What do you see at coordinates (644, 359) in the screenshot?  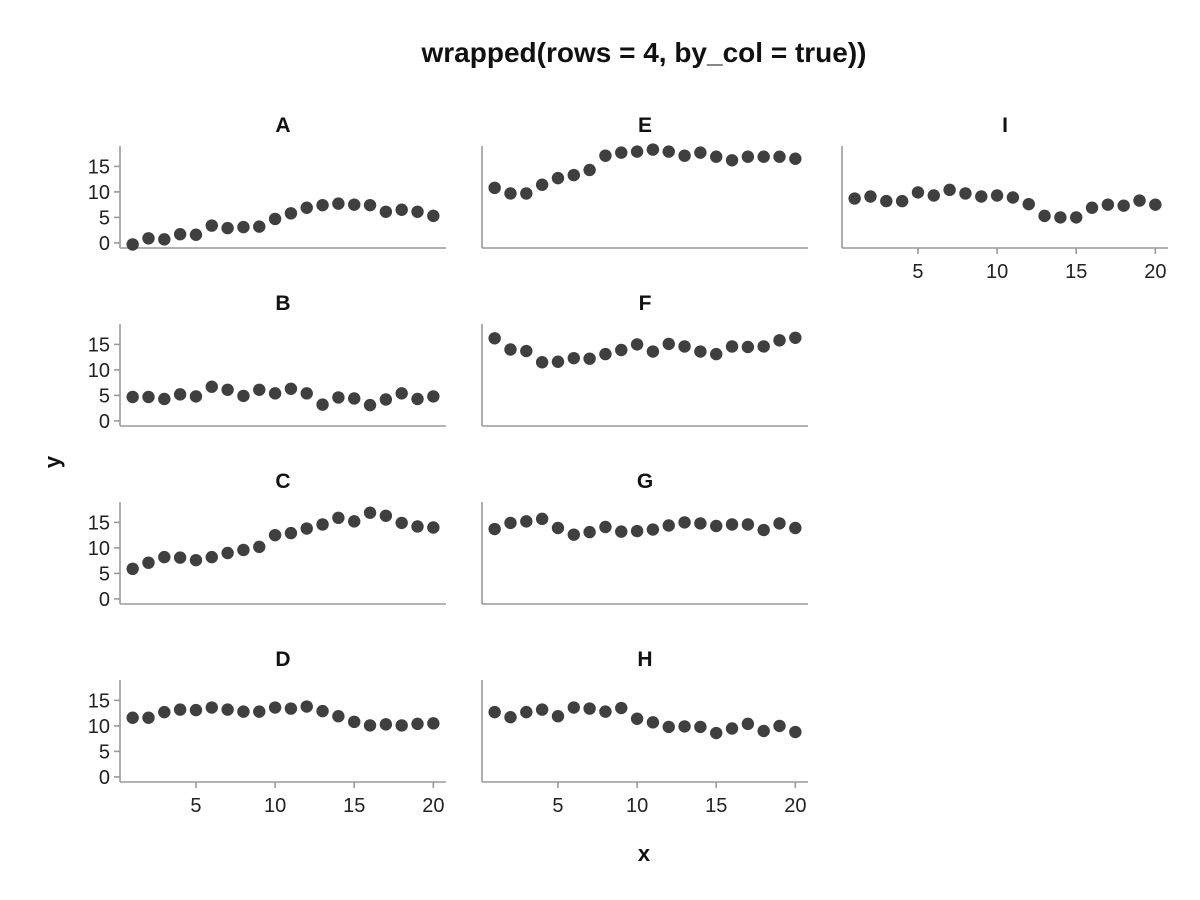 I see `facet-panel-f: F` at bounding box center [644, 359].